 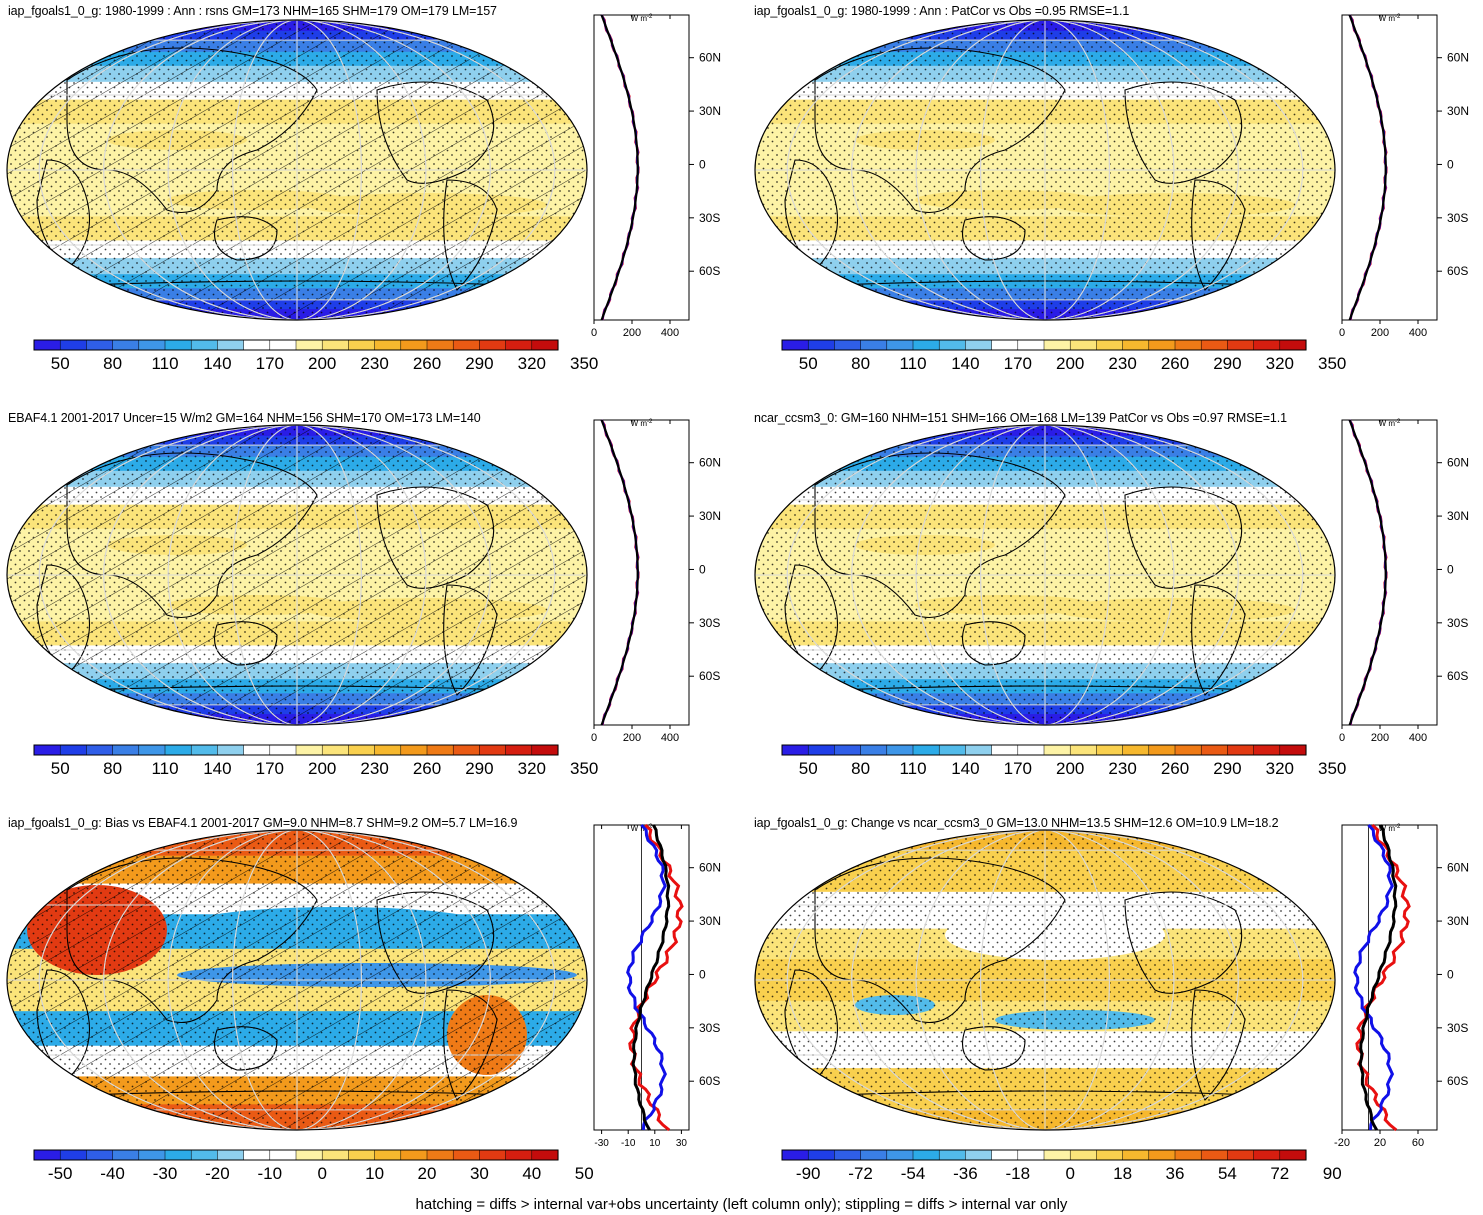 What do you see at coordinates (531, 1173) in the screenshot?
I see `colorbar-tick-label: 40` at bounding box center [531, 1173].